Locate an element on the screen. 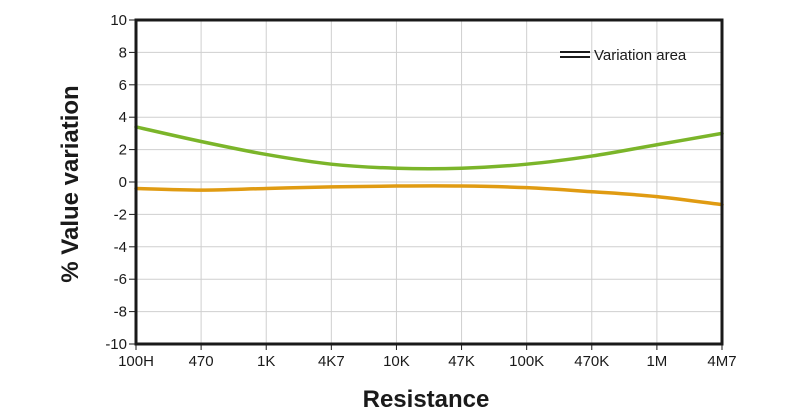 The image size is (800, 420). x-tick-label: 47K is located at coordinates (461, 361).